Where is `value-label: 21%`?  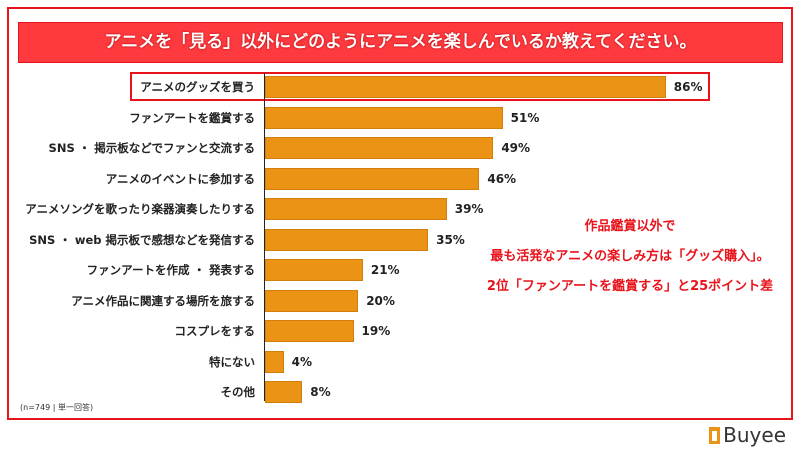 value-label: 21% is located at coordinates (385, 270).